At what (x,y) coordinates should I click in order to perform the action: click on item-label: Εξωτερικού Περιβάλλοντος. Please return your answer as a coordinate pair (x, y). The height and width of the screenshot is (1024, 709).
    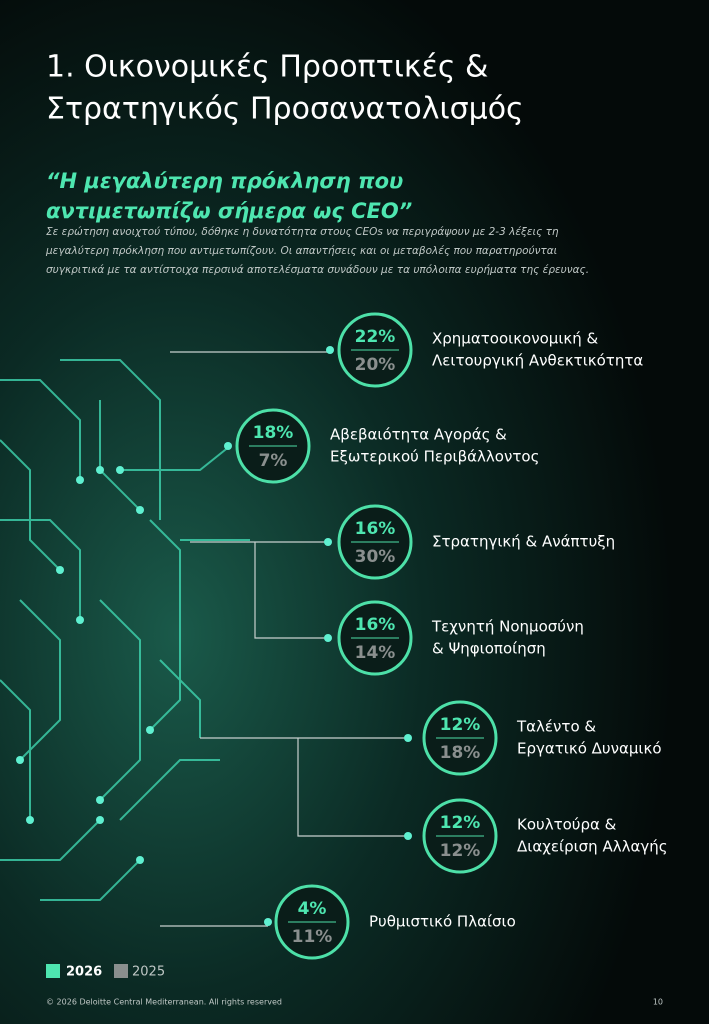
    Looking at the image, I should click on (434, 457).